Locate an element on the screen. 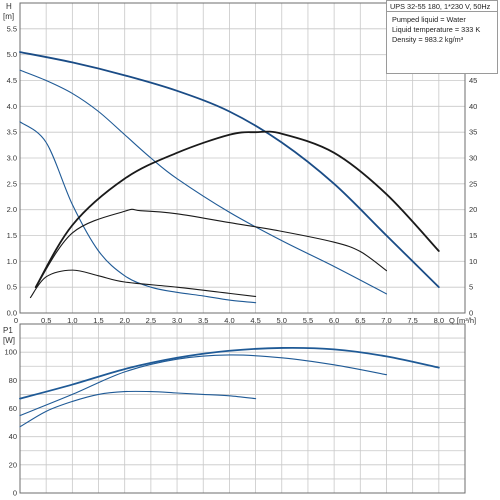  flow-tick-label: 4.0 is located at coordinates (229, 320).